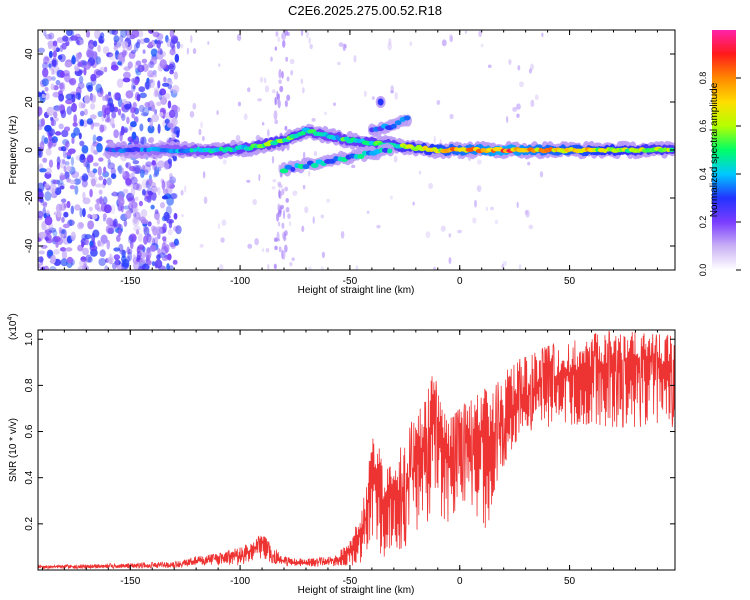 The image size is (750, 600). What do you see at coordinates (570, 581) in the screenshot?
I see `snr-x-tick-label: 50` at bounding box center [570, 581].